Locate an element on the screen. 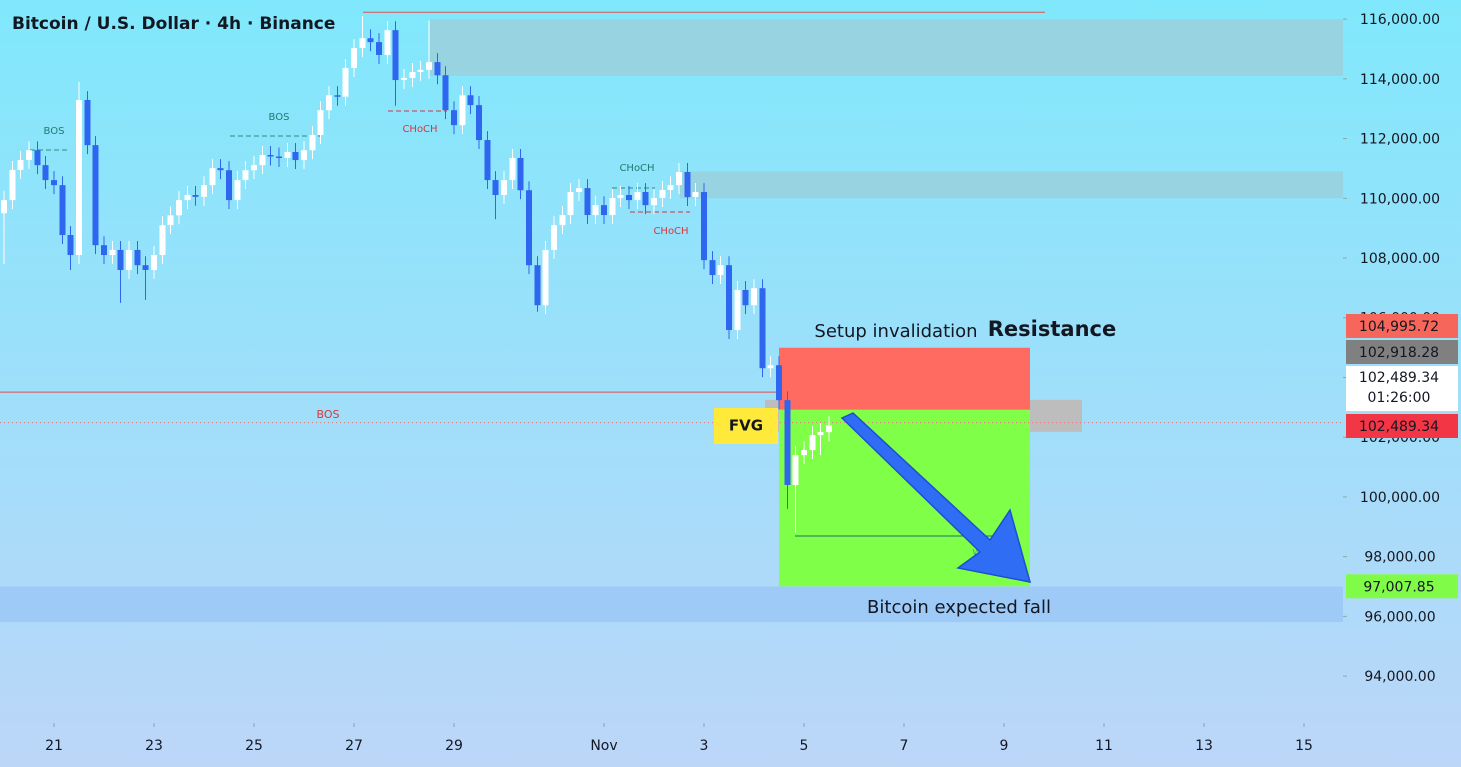 The height and width of the screenshot is (767, 1461). y-tick-label: 116,000.00 is located at coordinates (1400, 20).